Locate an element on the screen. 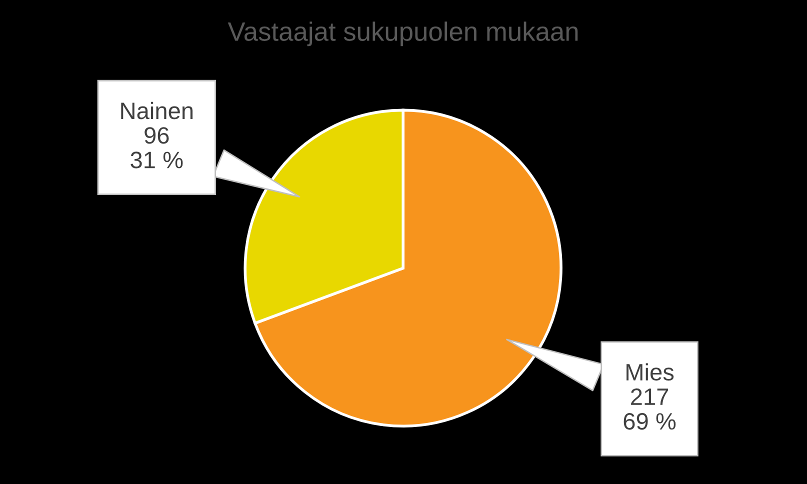 This screenshot has height=484, width=807. data-label: 96 31 % is located at coordinates (156, 147).